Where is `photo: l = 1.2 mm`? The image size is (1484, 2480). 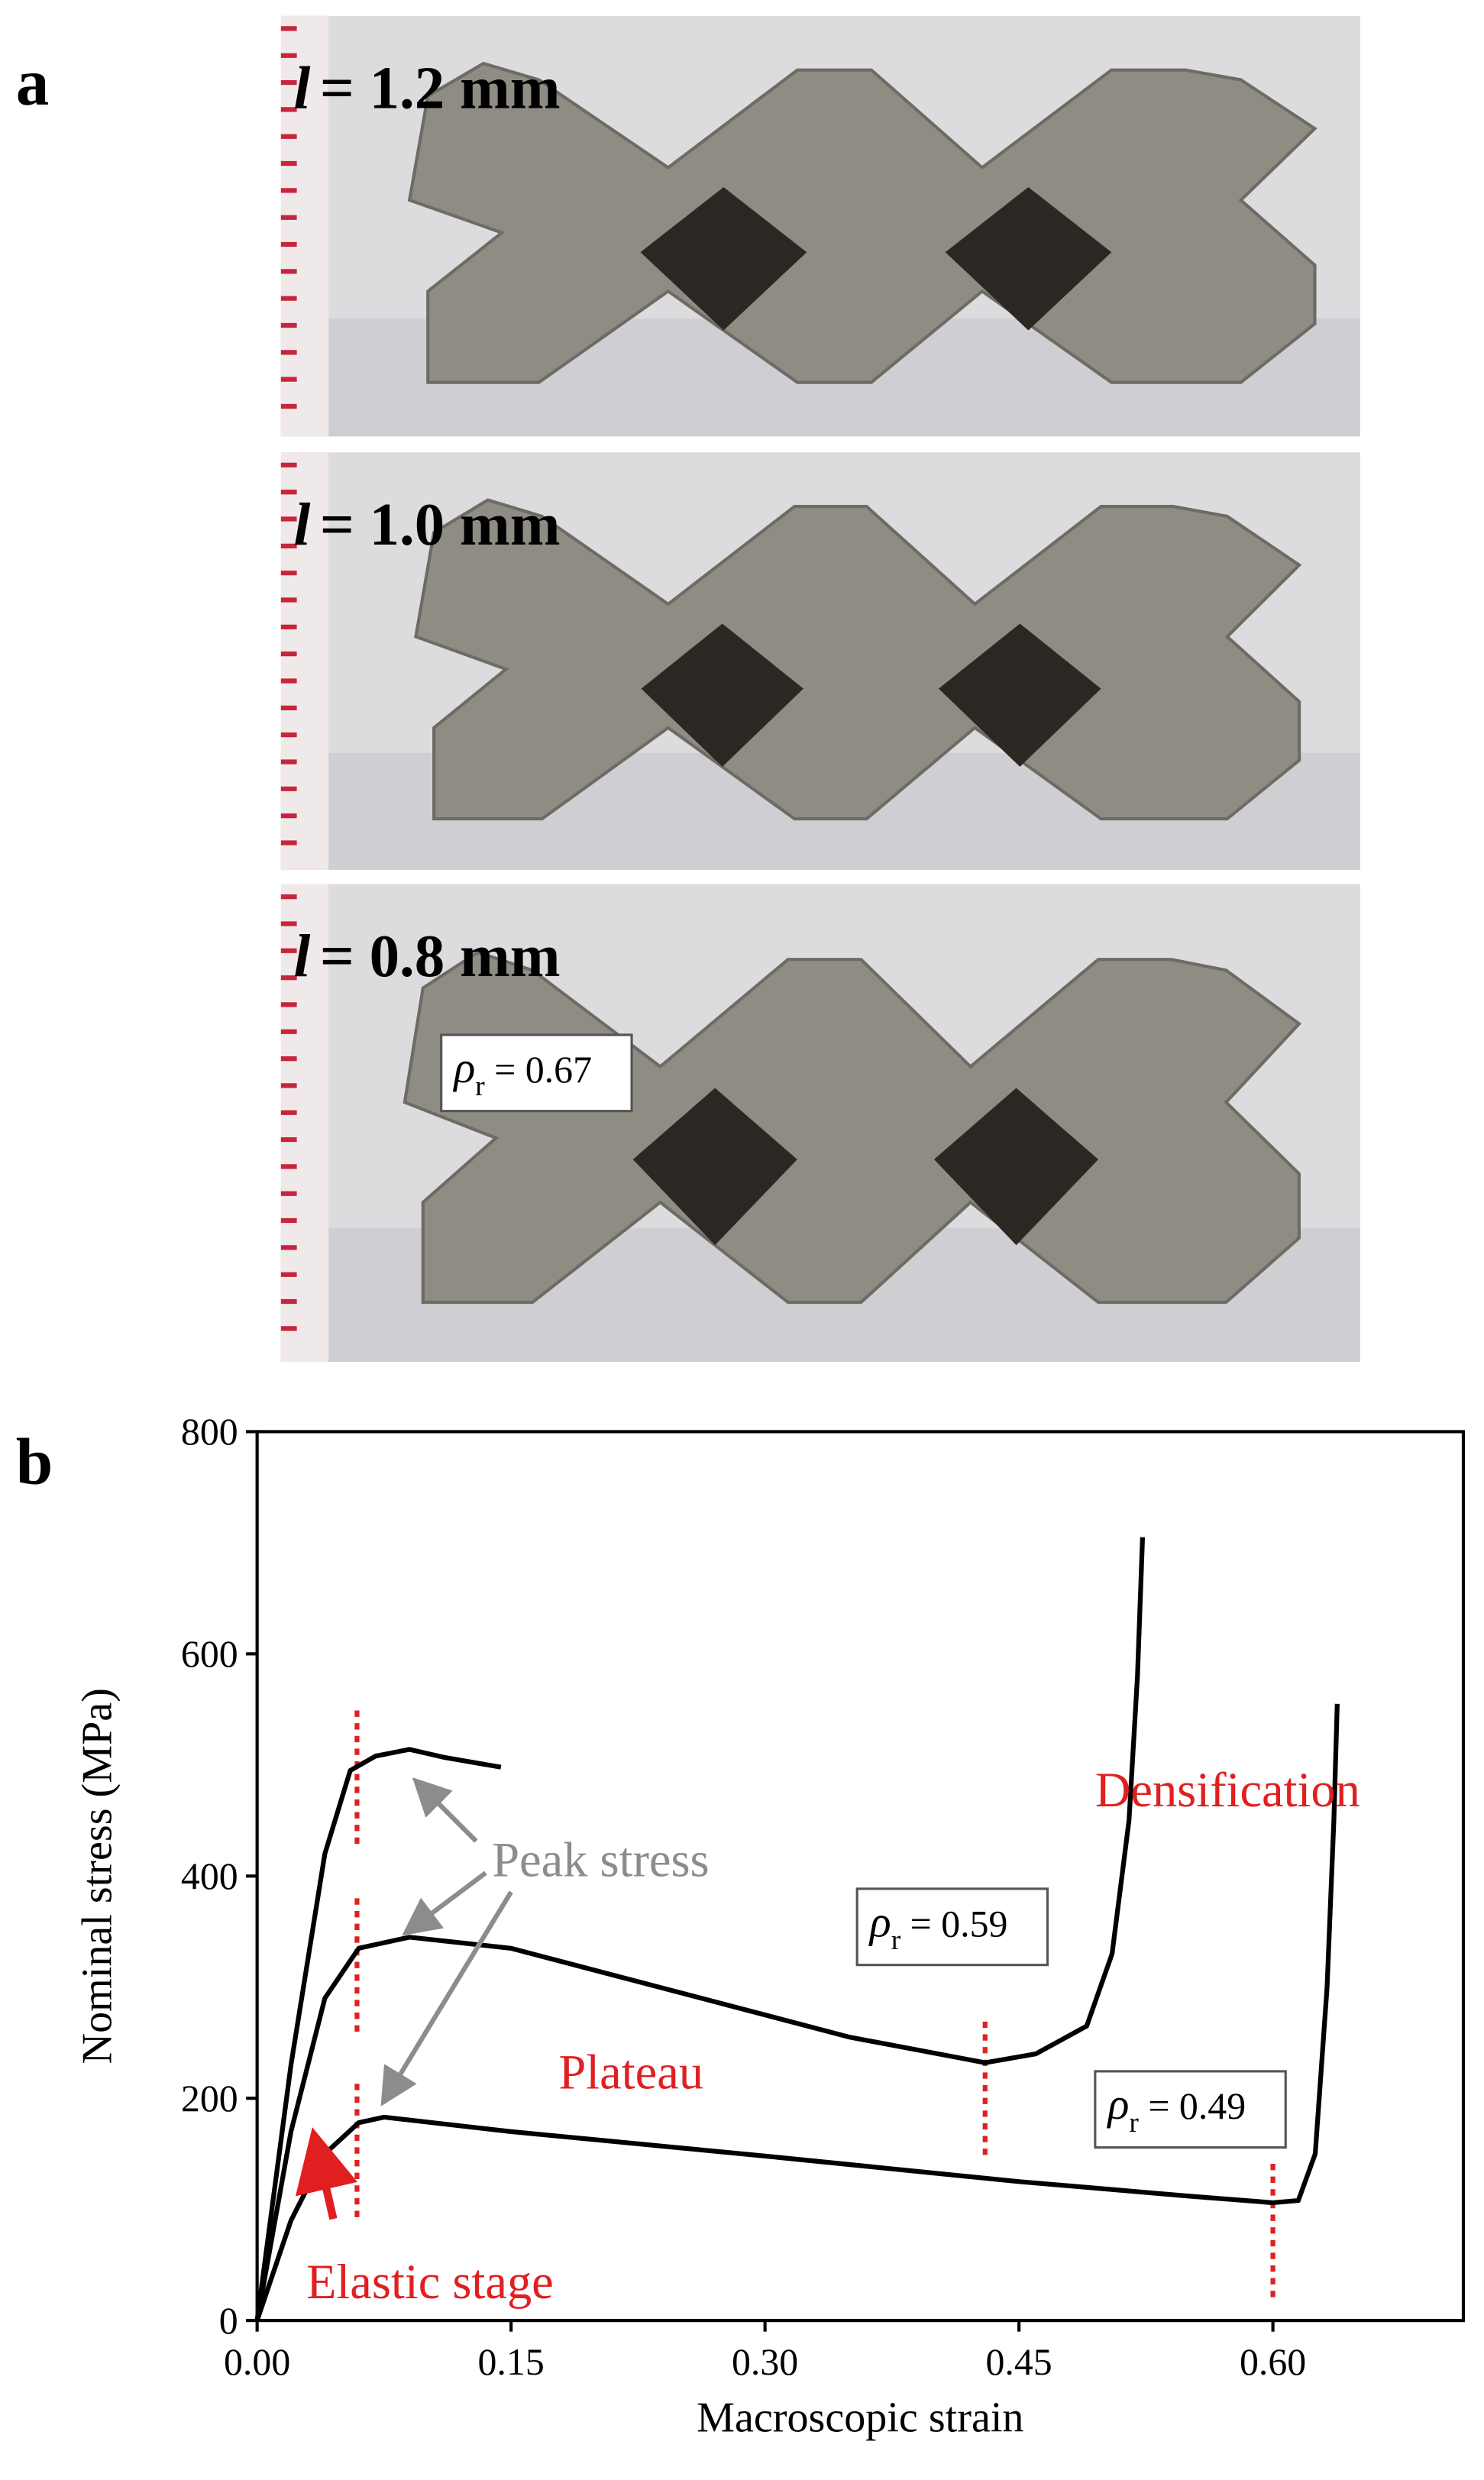
photo: l = 1.2 mm is located at coordinates (820, 226).